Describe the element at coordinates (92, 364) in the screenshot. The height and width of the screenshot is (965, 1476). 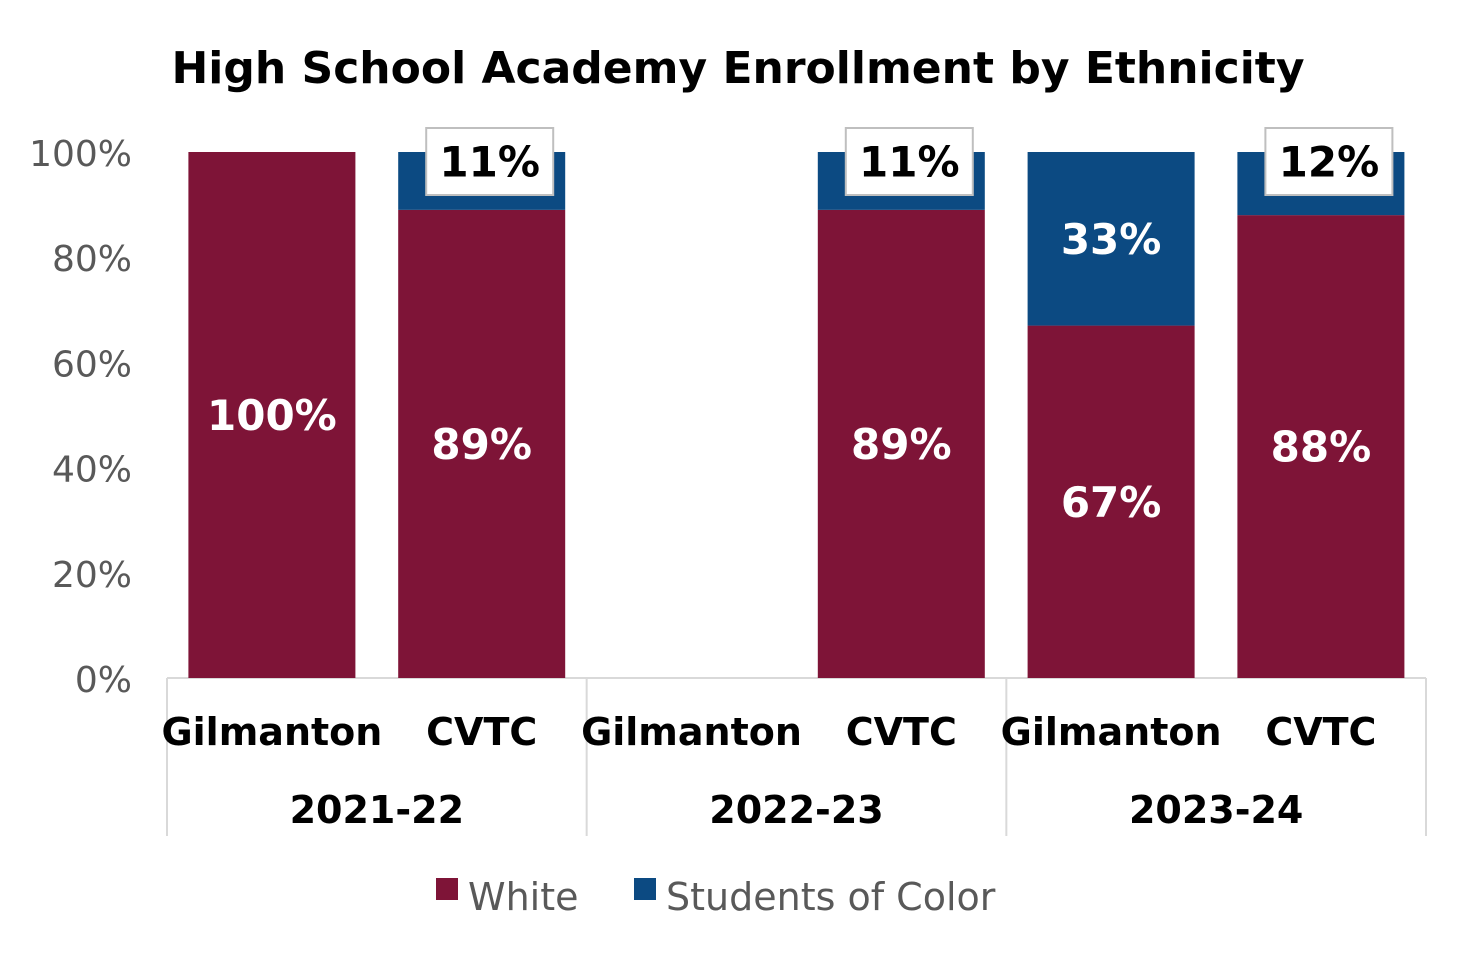
I see `y-tick-label: 60%` at that location.